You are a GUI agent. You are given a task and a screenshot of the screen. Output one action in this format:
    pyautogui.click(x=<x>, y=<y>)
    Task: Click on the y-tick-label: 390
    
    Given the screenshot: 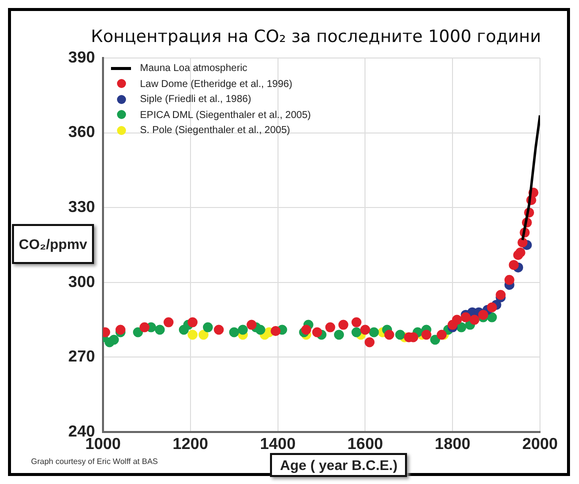 What is the action you would take?
    pyautogui.click(x=82, y=57)
    